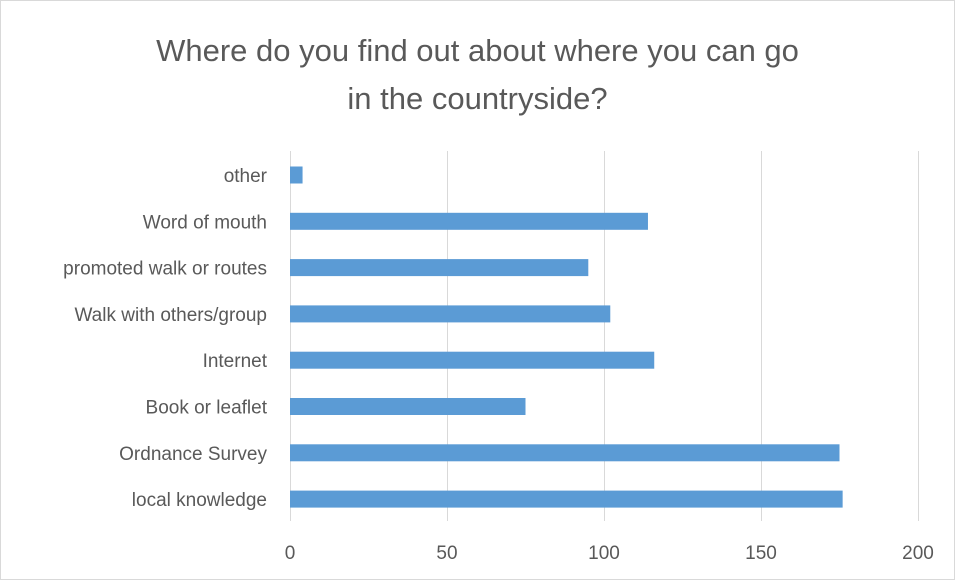 Image resolution: width=955 pixels, height=580 pixels. I want to click on category-label: Walk with others/group, so click(170, 315).